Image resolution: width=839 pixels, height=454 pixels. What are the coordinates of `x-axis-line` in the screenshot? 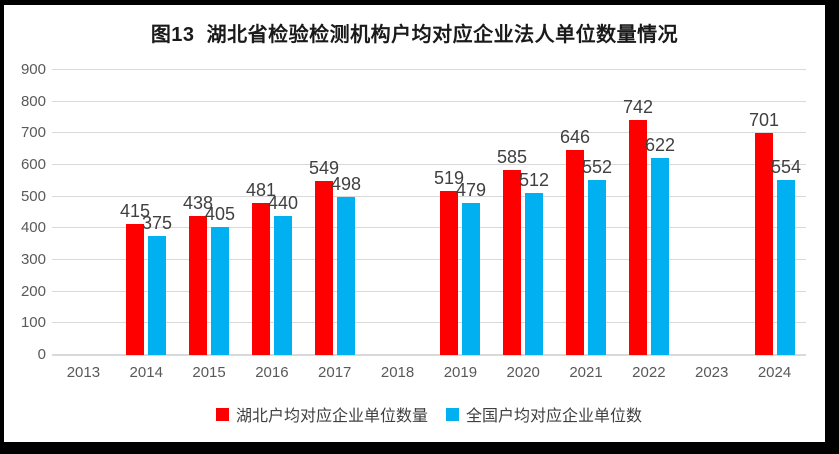 It's located at (429, 355).